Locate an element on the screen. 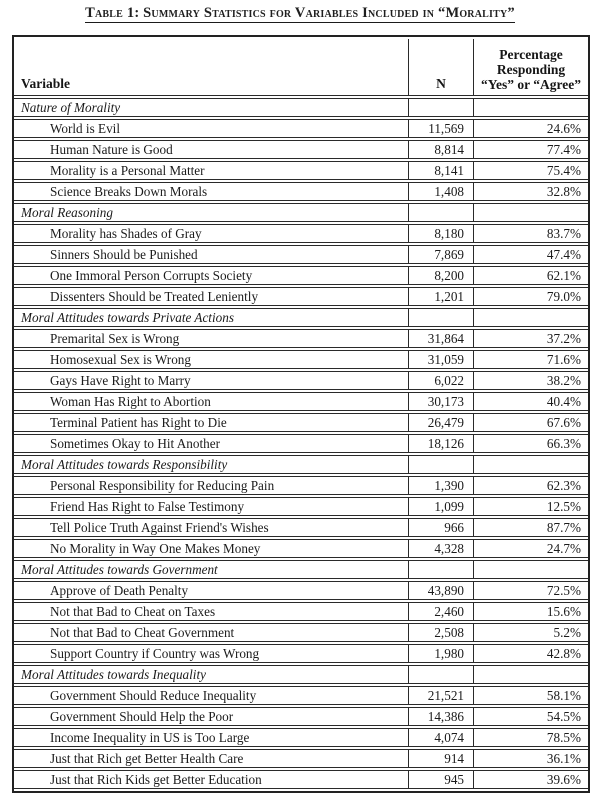  variable-cell: Gays Have Right to Marry is located at coordinates (211, 380).